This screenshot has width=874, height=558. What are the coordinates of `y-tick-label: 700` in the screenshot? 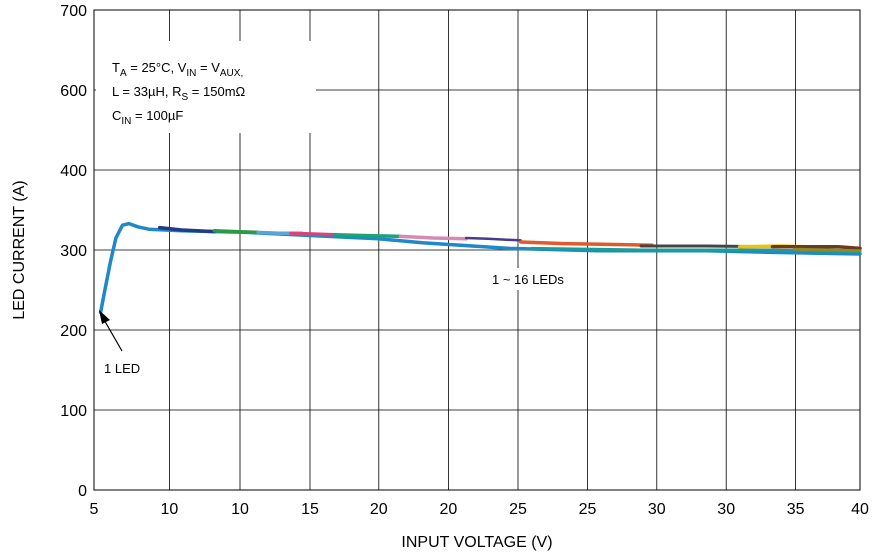 It's located at (73, 11).